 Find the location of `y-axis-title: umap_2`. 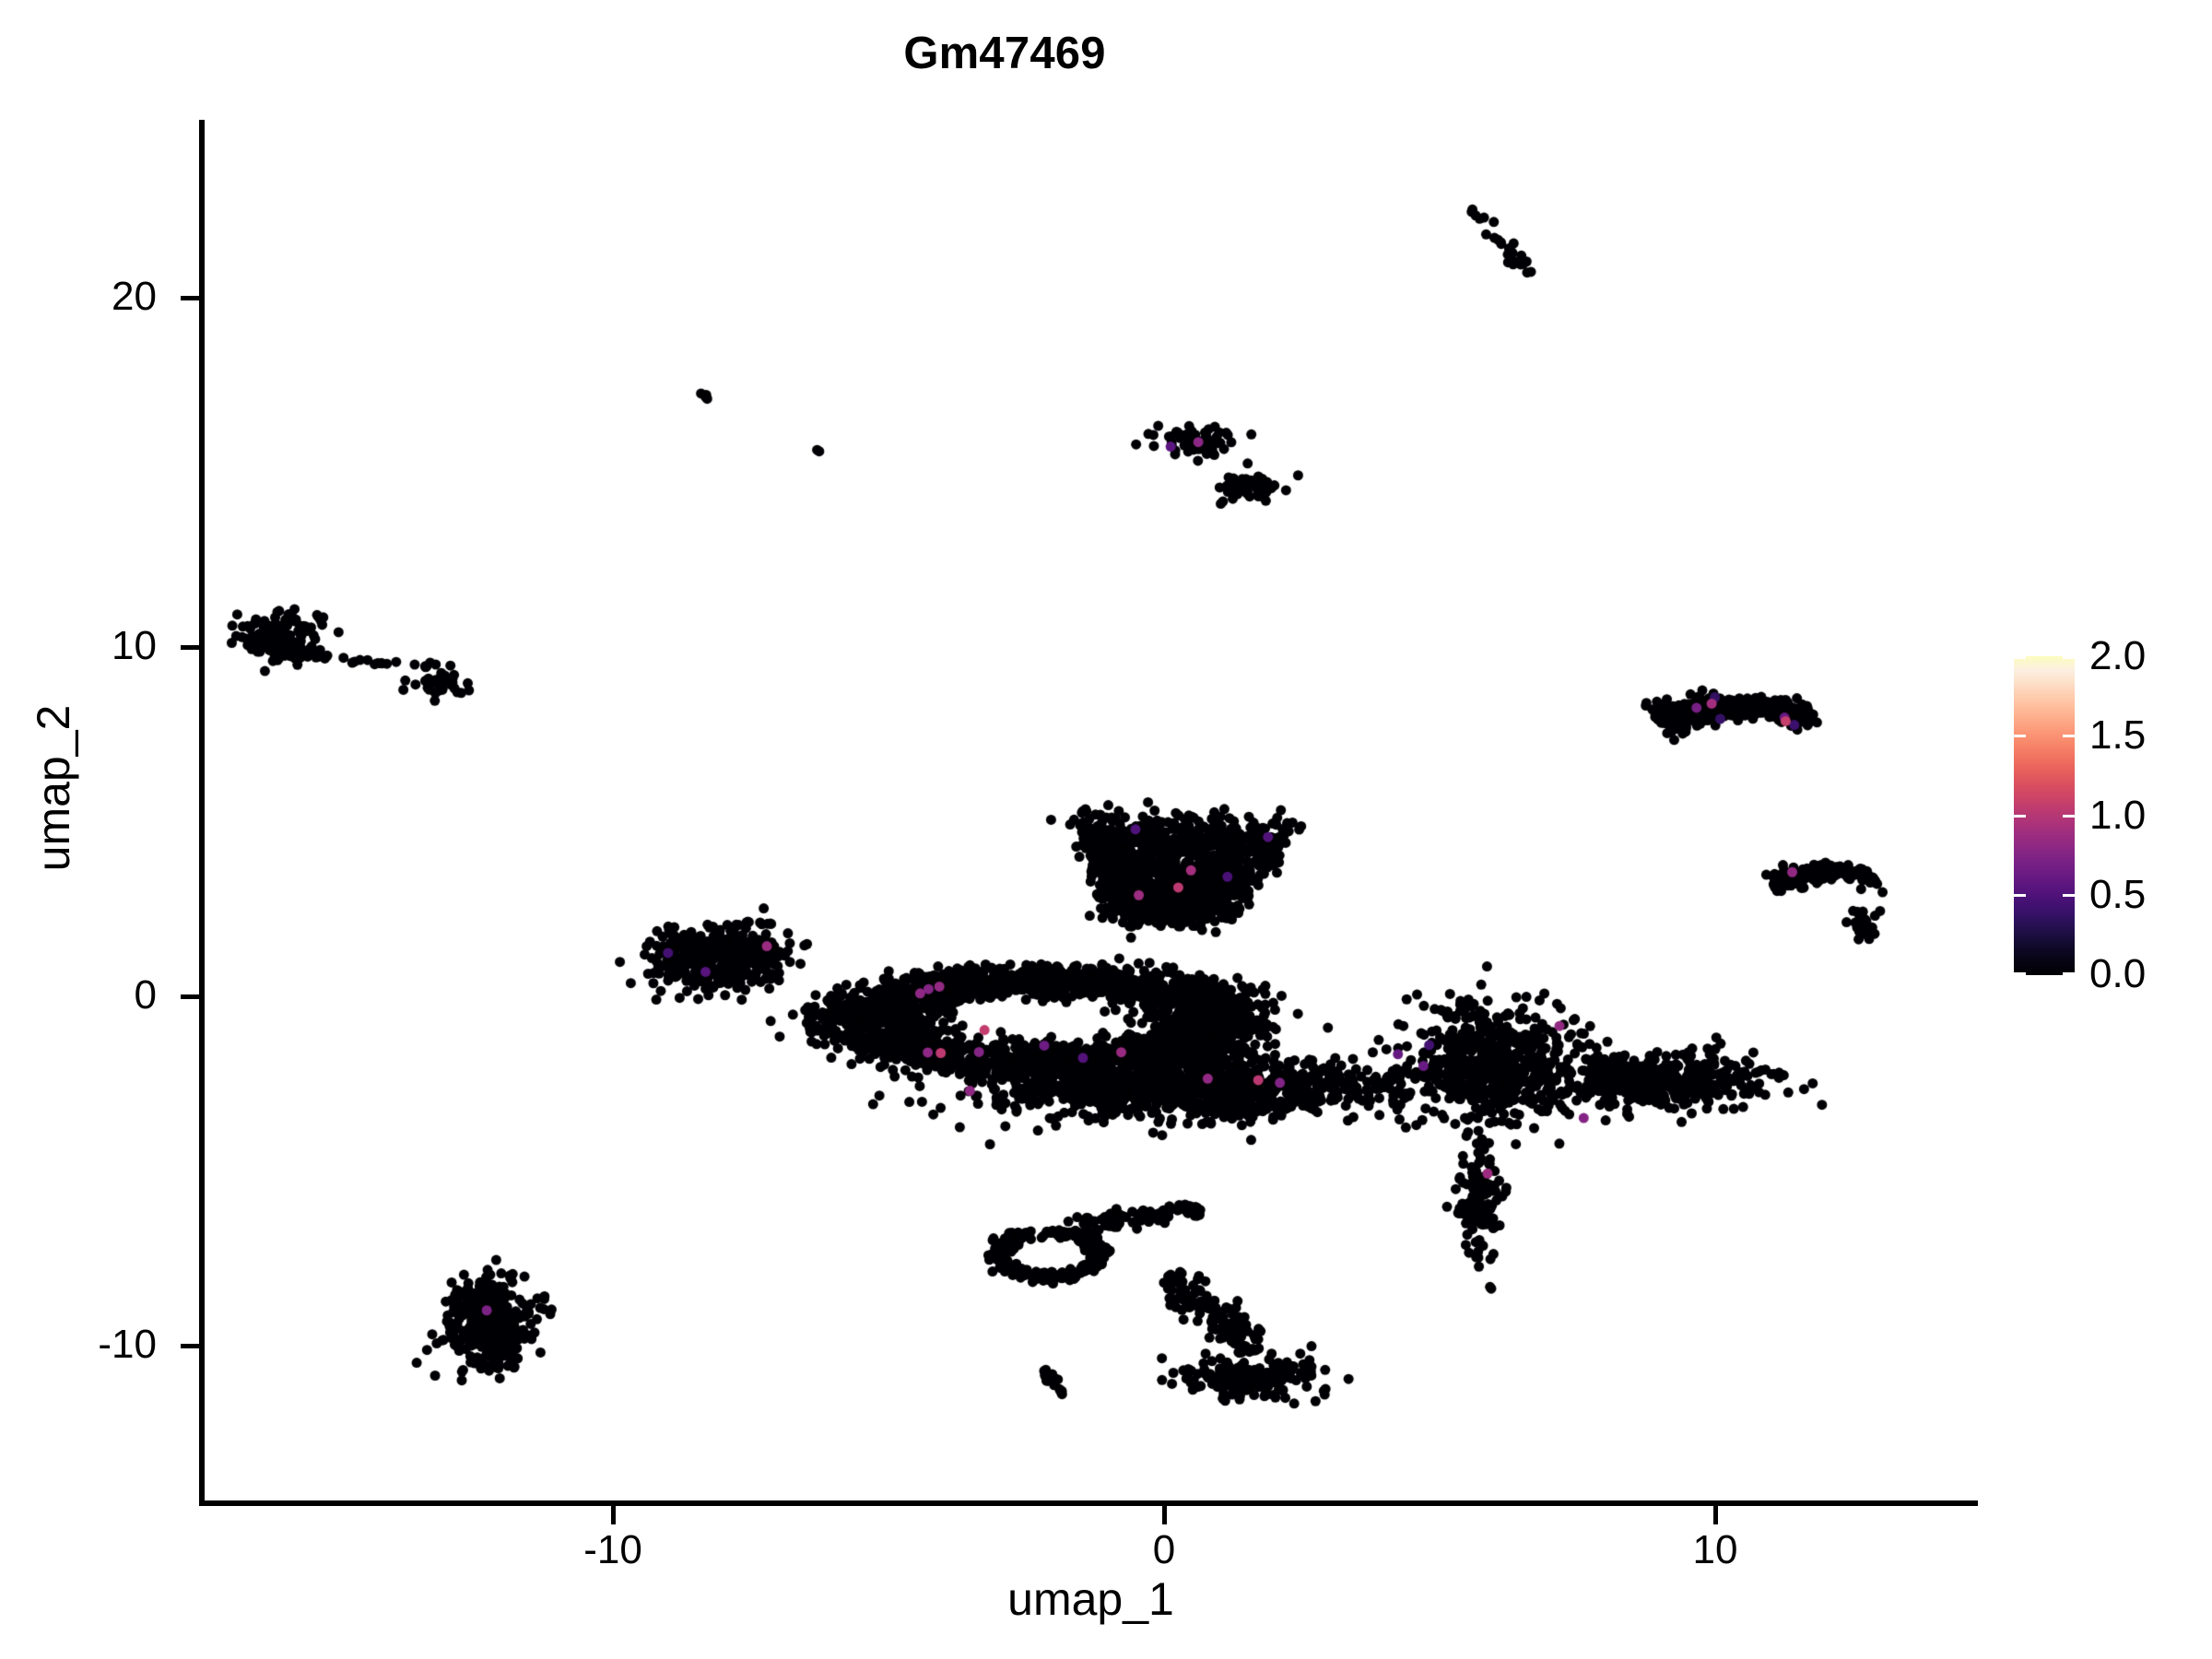

y-axis-title: umap_2 is located at coordinates (53, 788).